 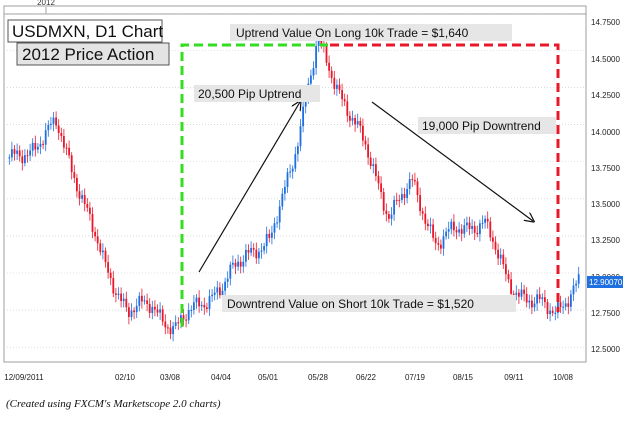 I want to click on y-tick-label: 14.5000, so click(x=605, y=59).